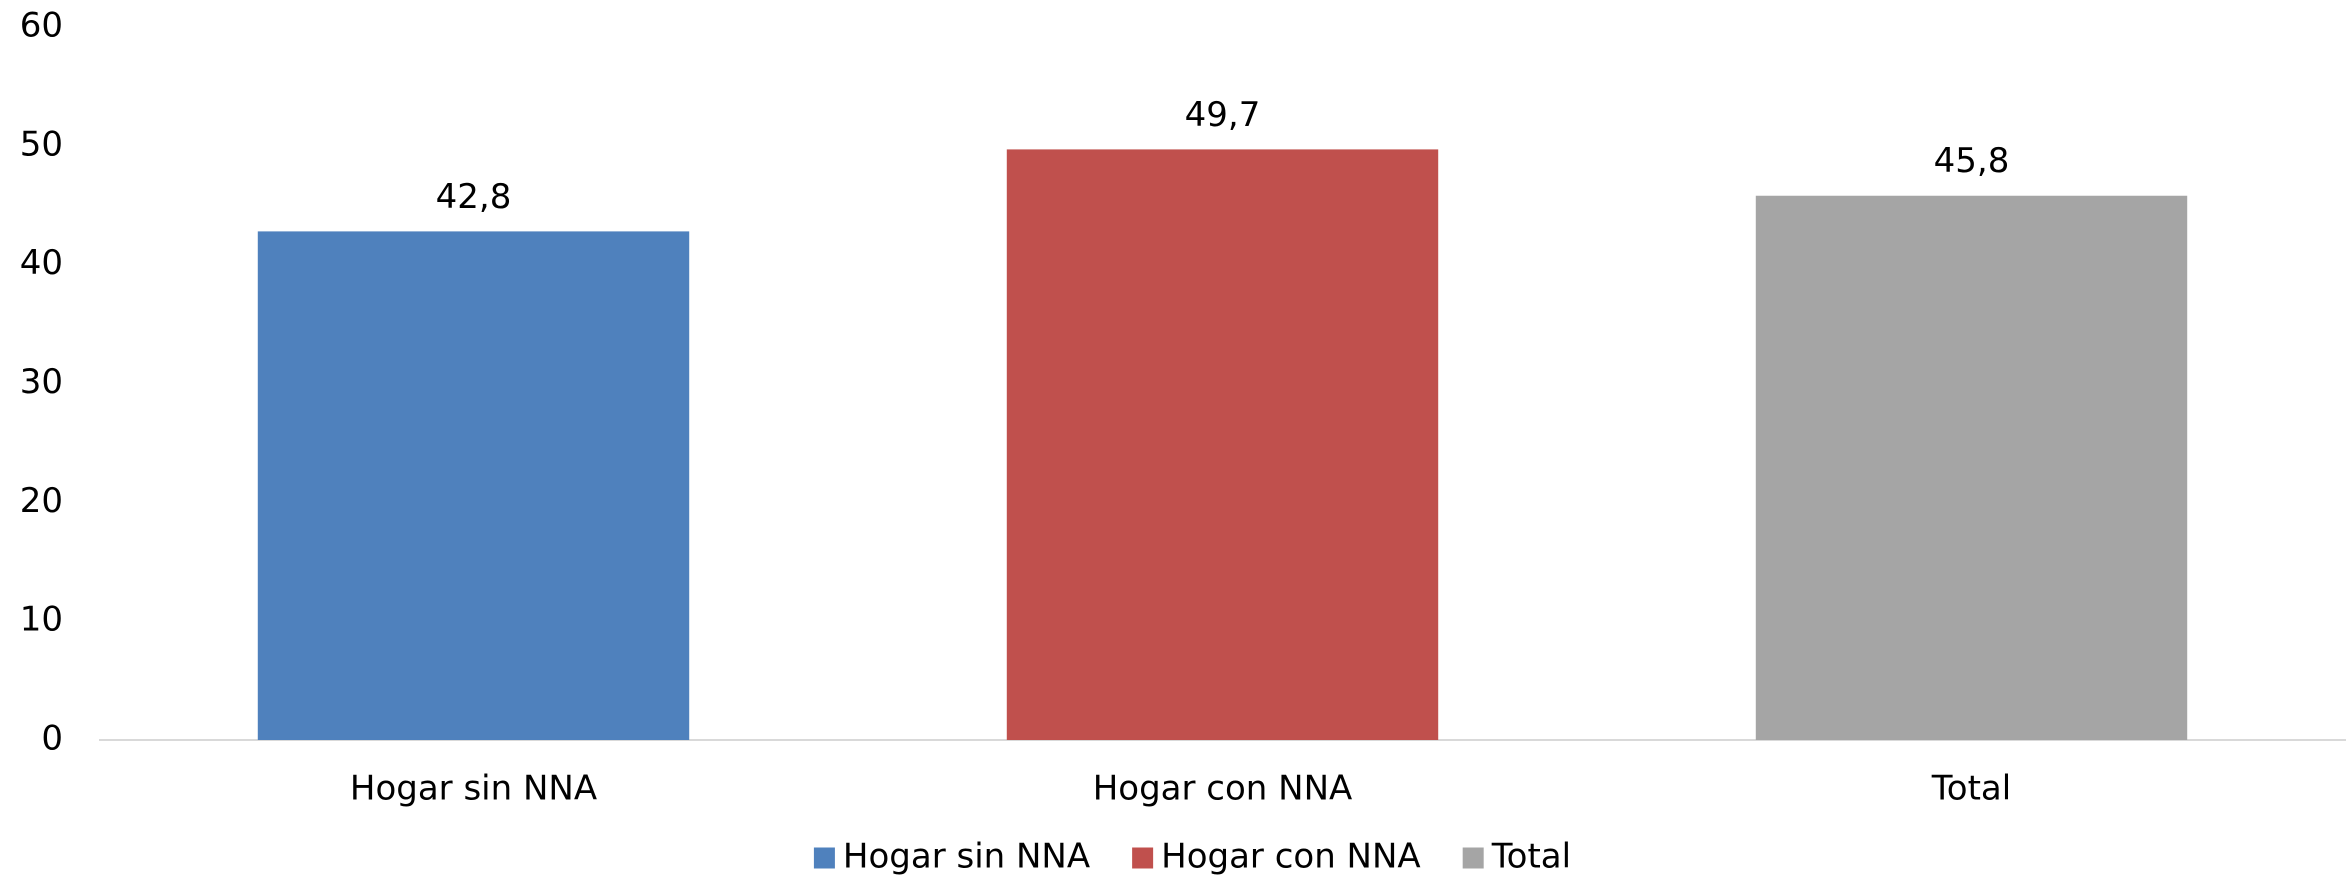 Image resolution: width=2346 pixels, height=878 pixels. What do you see at coordinates (1972, 161) in the screenshot?
I see `data-label: 45,8` at bounding box center [1972, 161].